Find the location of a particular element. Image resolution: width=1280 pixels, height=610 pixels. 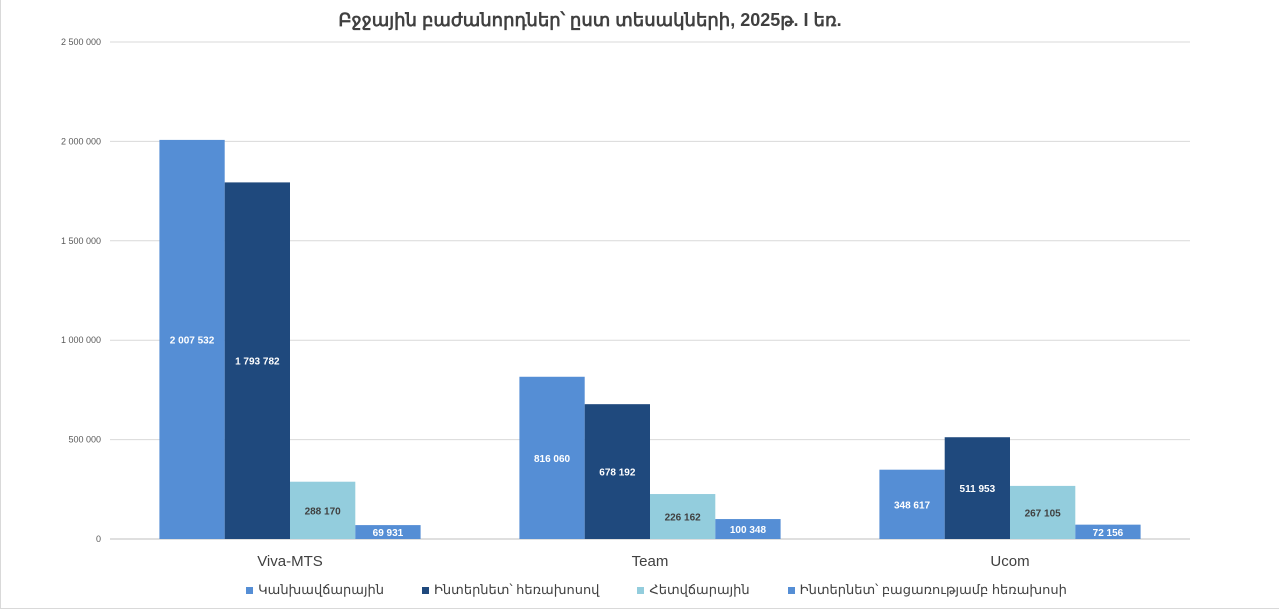

x-tick-label: Team is located at coordinates (650, 561).